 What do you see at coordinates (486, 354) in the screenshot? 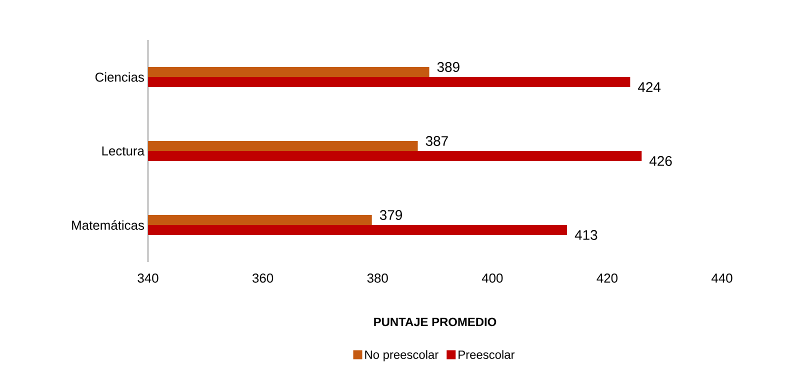
I see `legend-label: Preescolar` at bounding box center [486, 354].